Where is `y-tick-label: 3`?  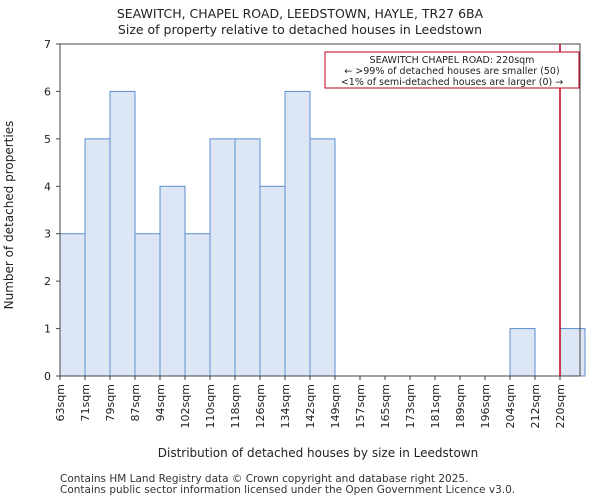
y-tick-label: 3 is located at coordinates (47, 234).